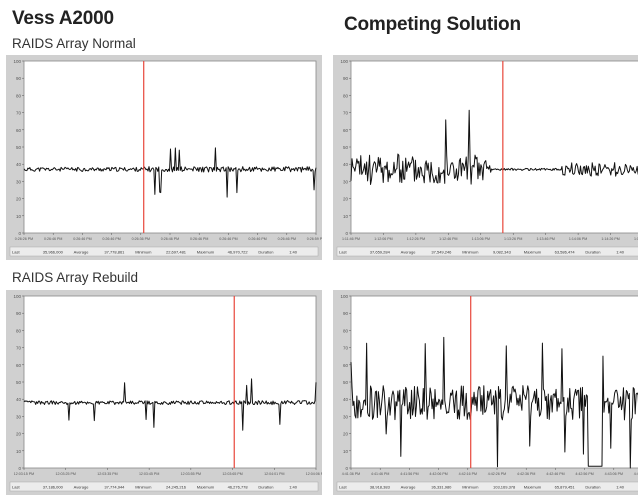  What do you see at coordinates (636, 239) in the screenshot?
I see `x-tick-label: 1:11:71 PM` at bounding box center [636, 239].